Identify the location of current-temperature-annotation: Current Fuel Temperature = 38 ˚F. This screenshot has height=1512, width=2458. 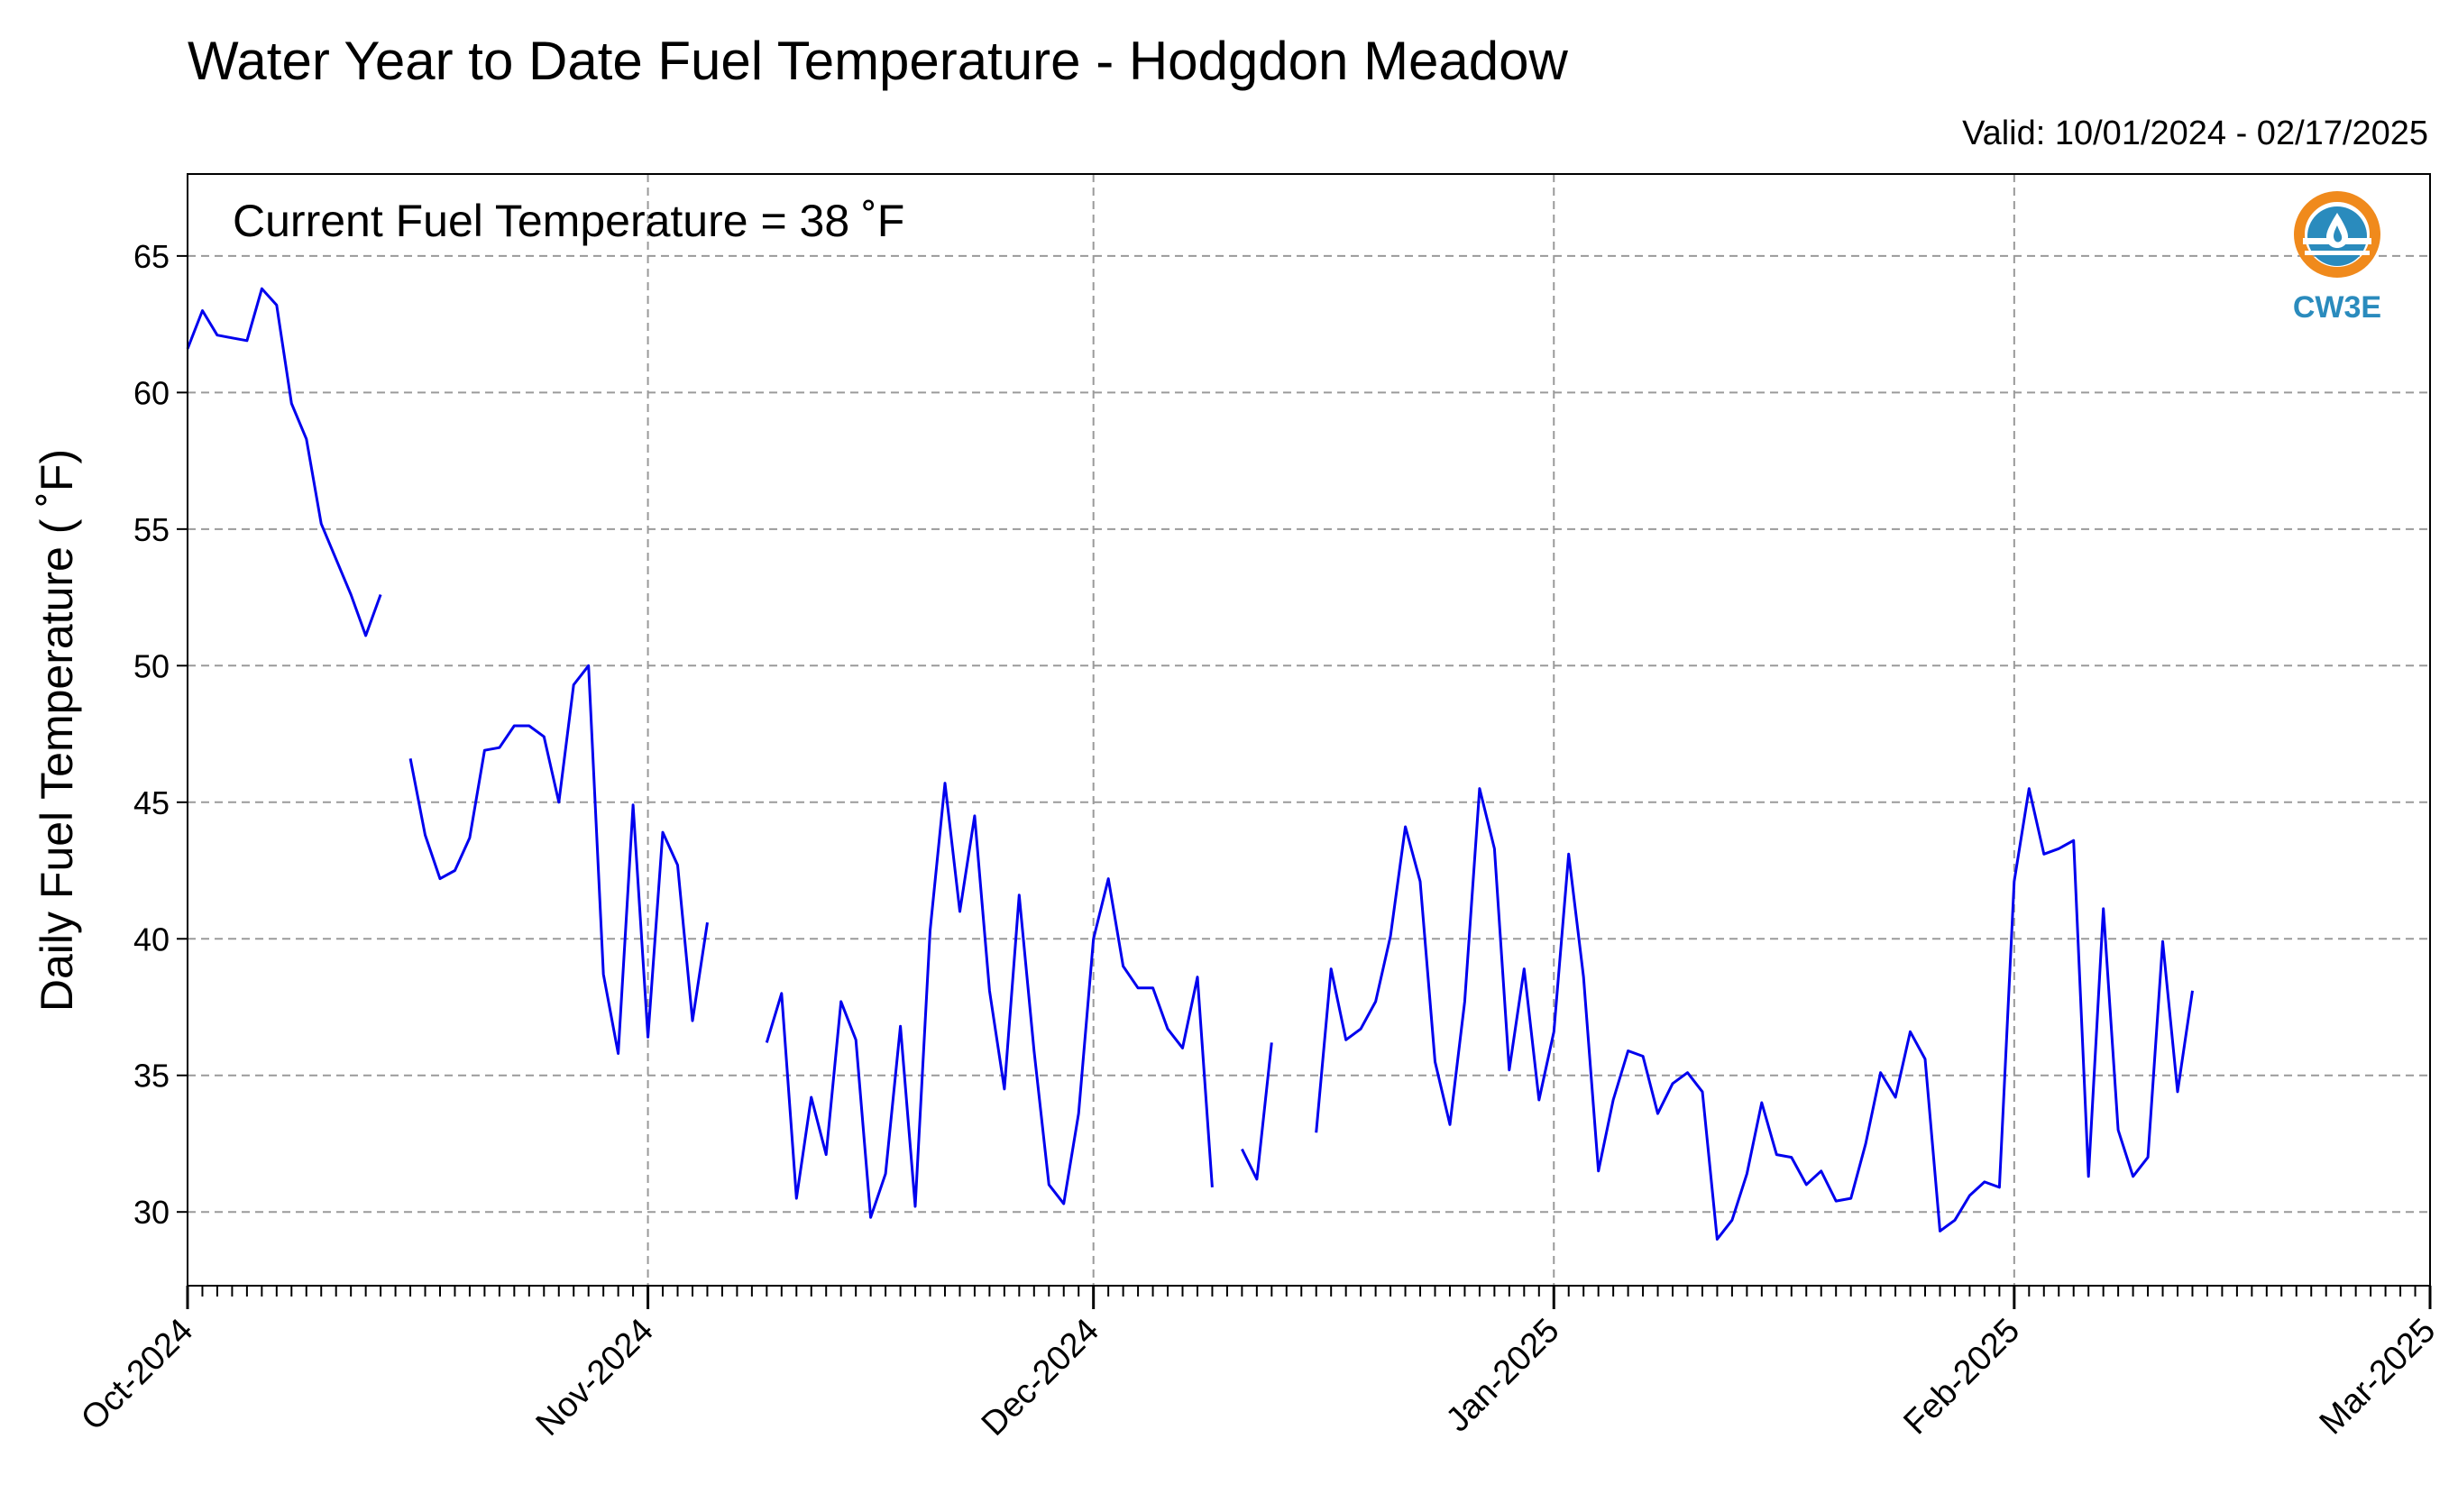
(568, 221).